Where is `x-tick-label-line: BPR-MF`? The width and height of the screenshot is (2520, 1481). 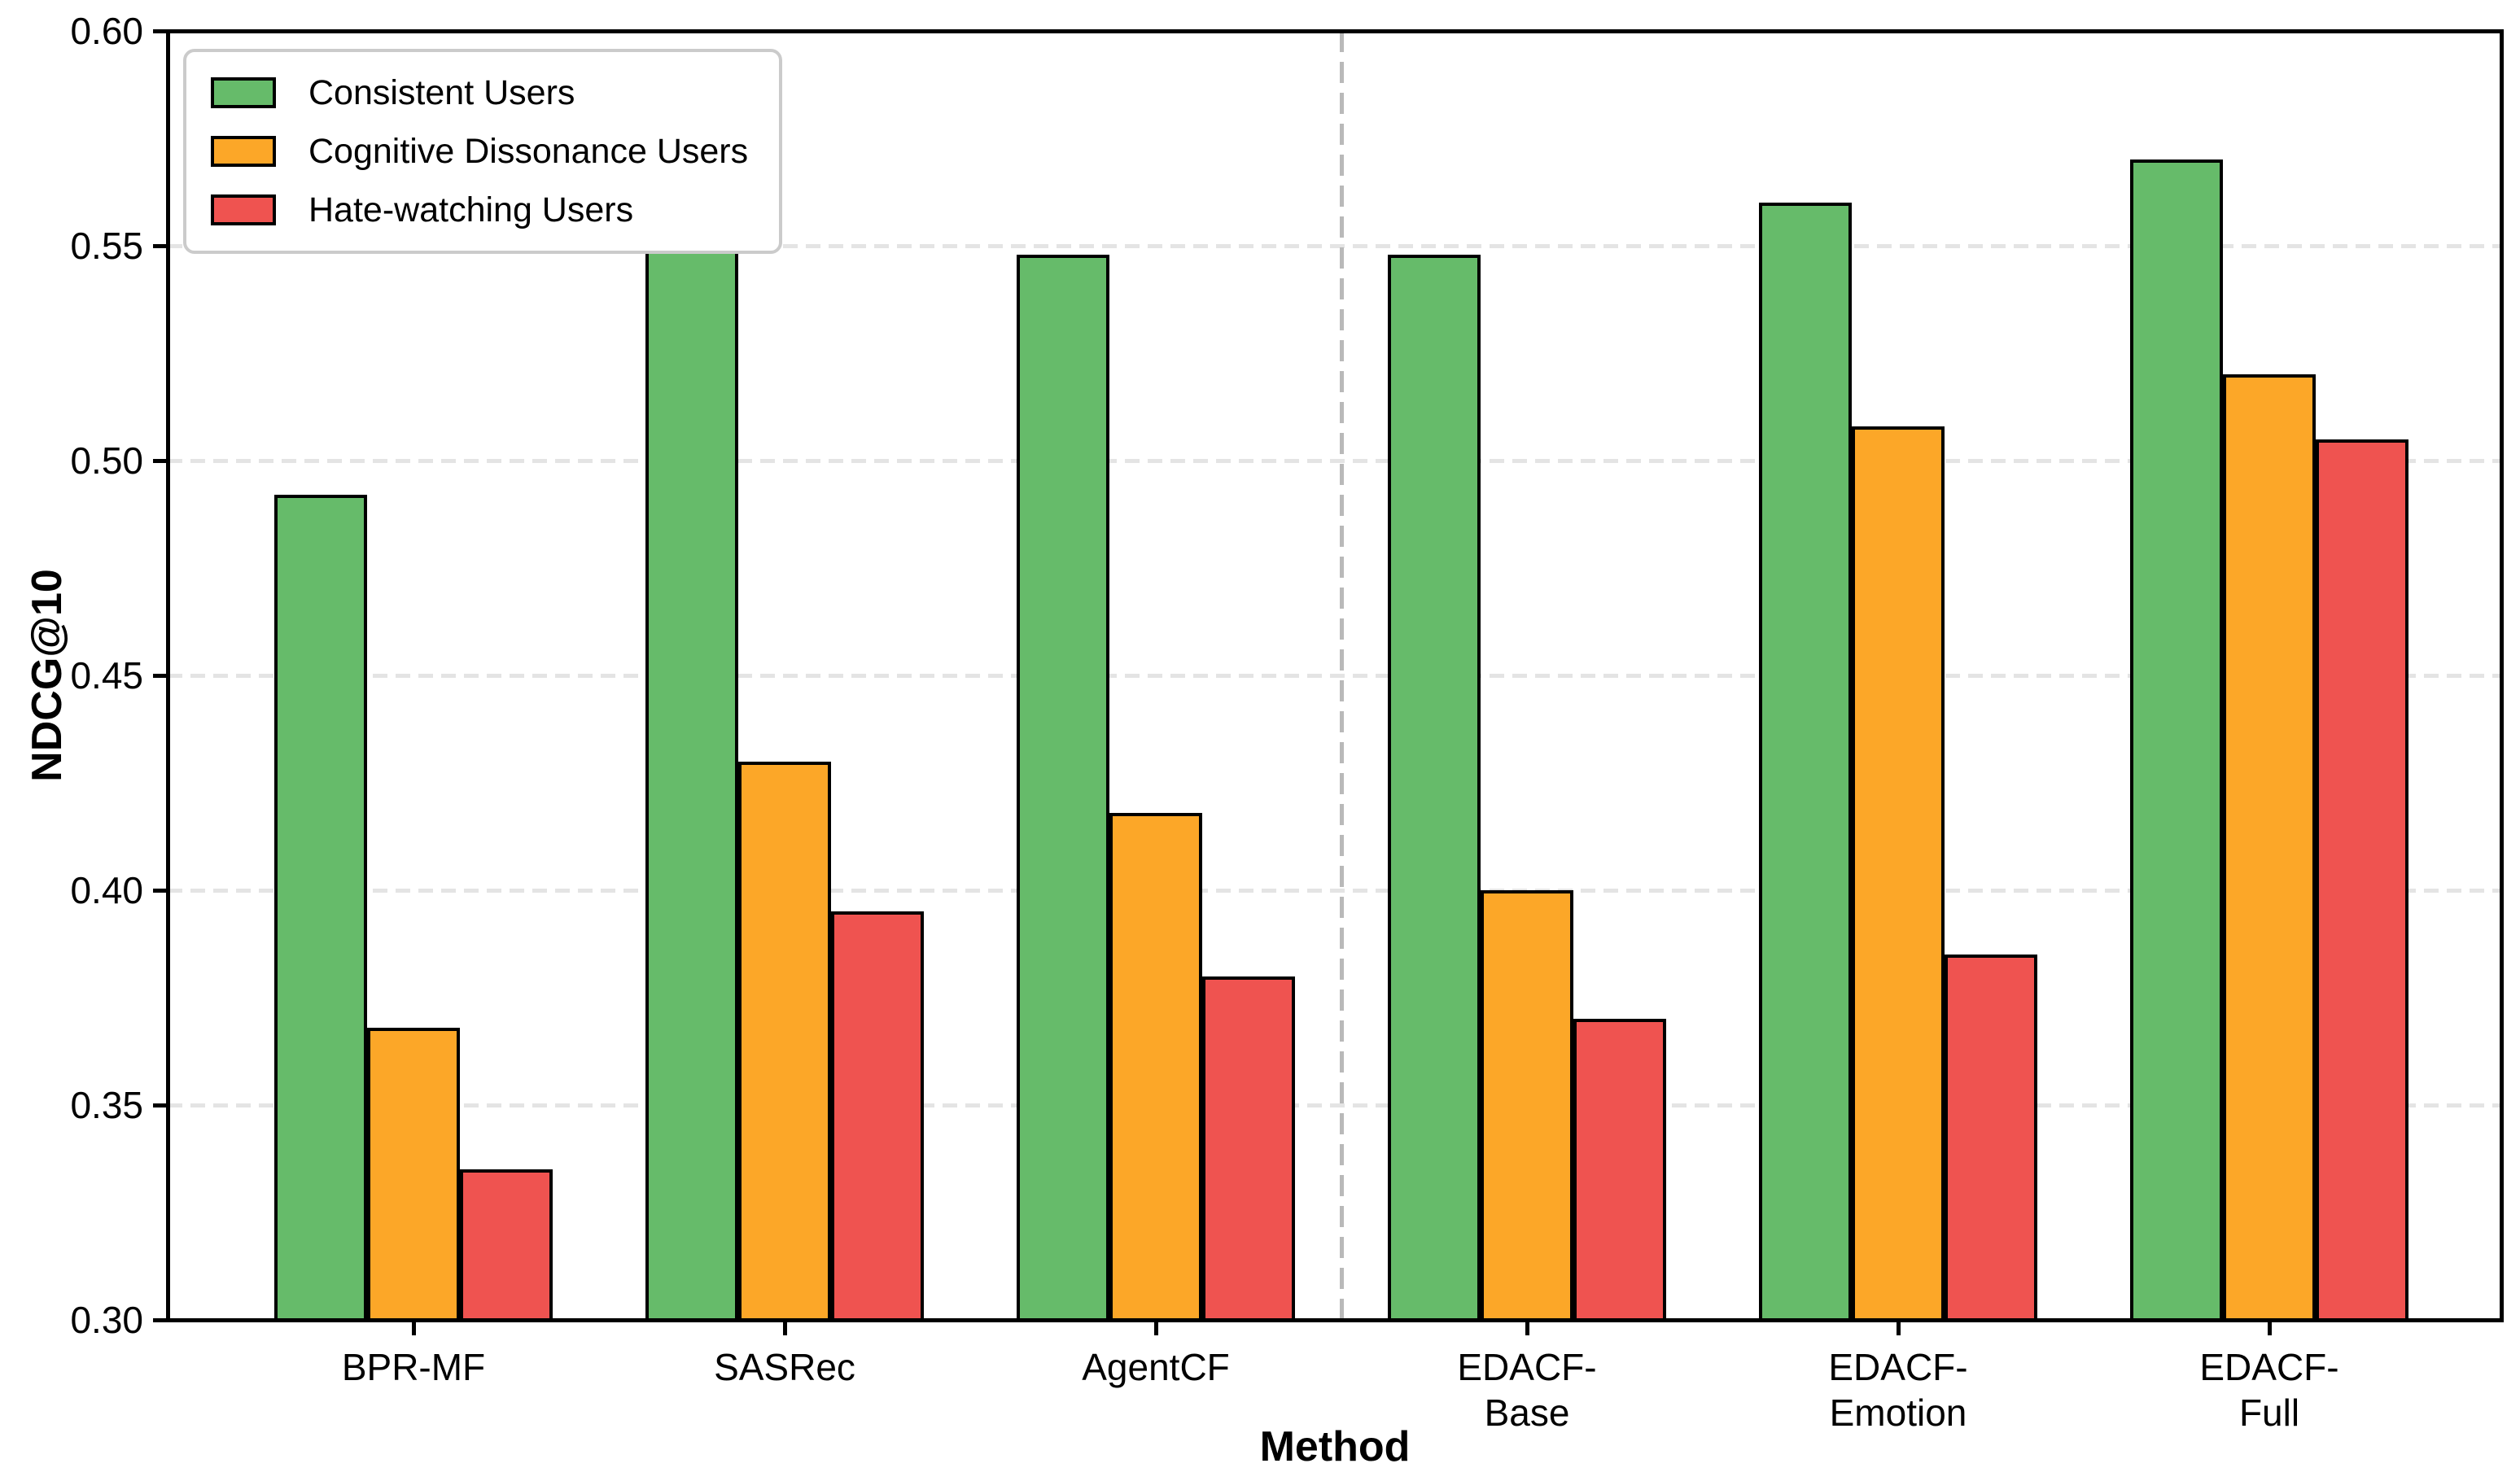 x-tick-label-line: BPR-MF is located at coordinates (413, 1367).